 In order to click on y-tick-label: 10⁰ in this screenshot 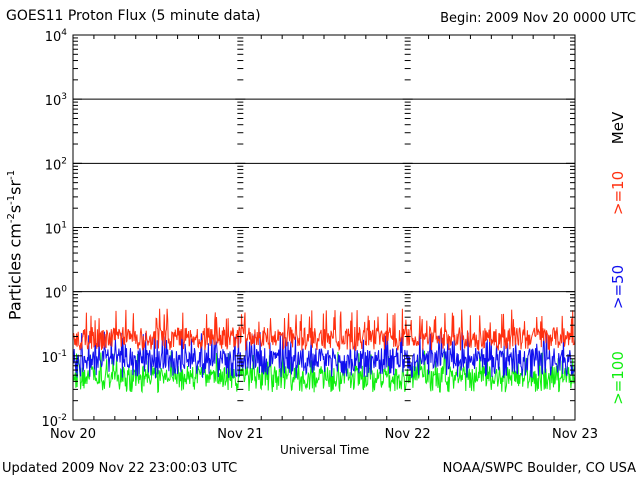, I will do `click(56, 293)`.